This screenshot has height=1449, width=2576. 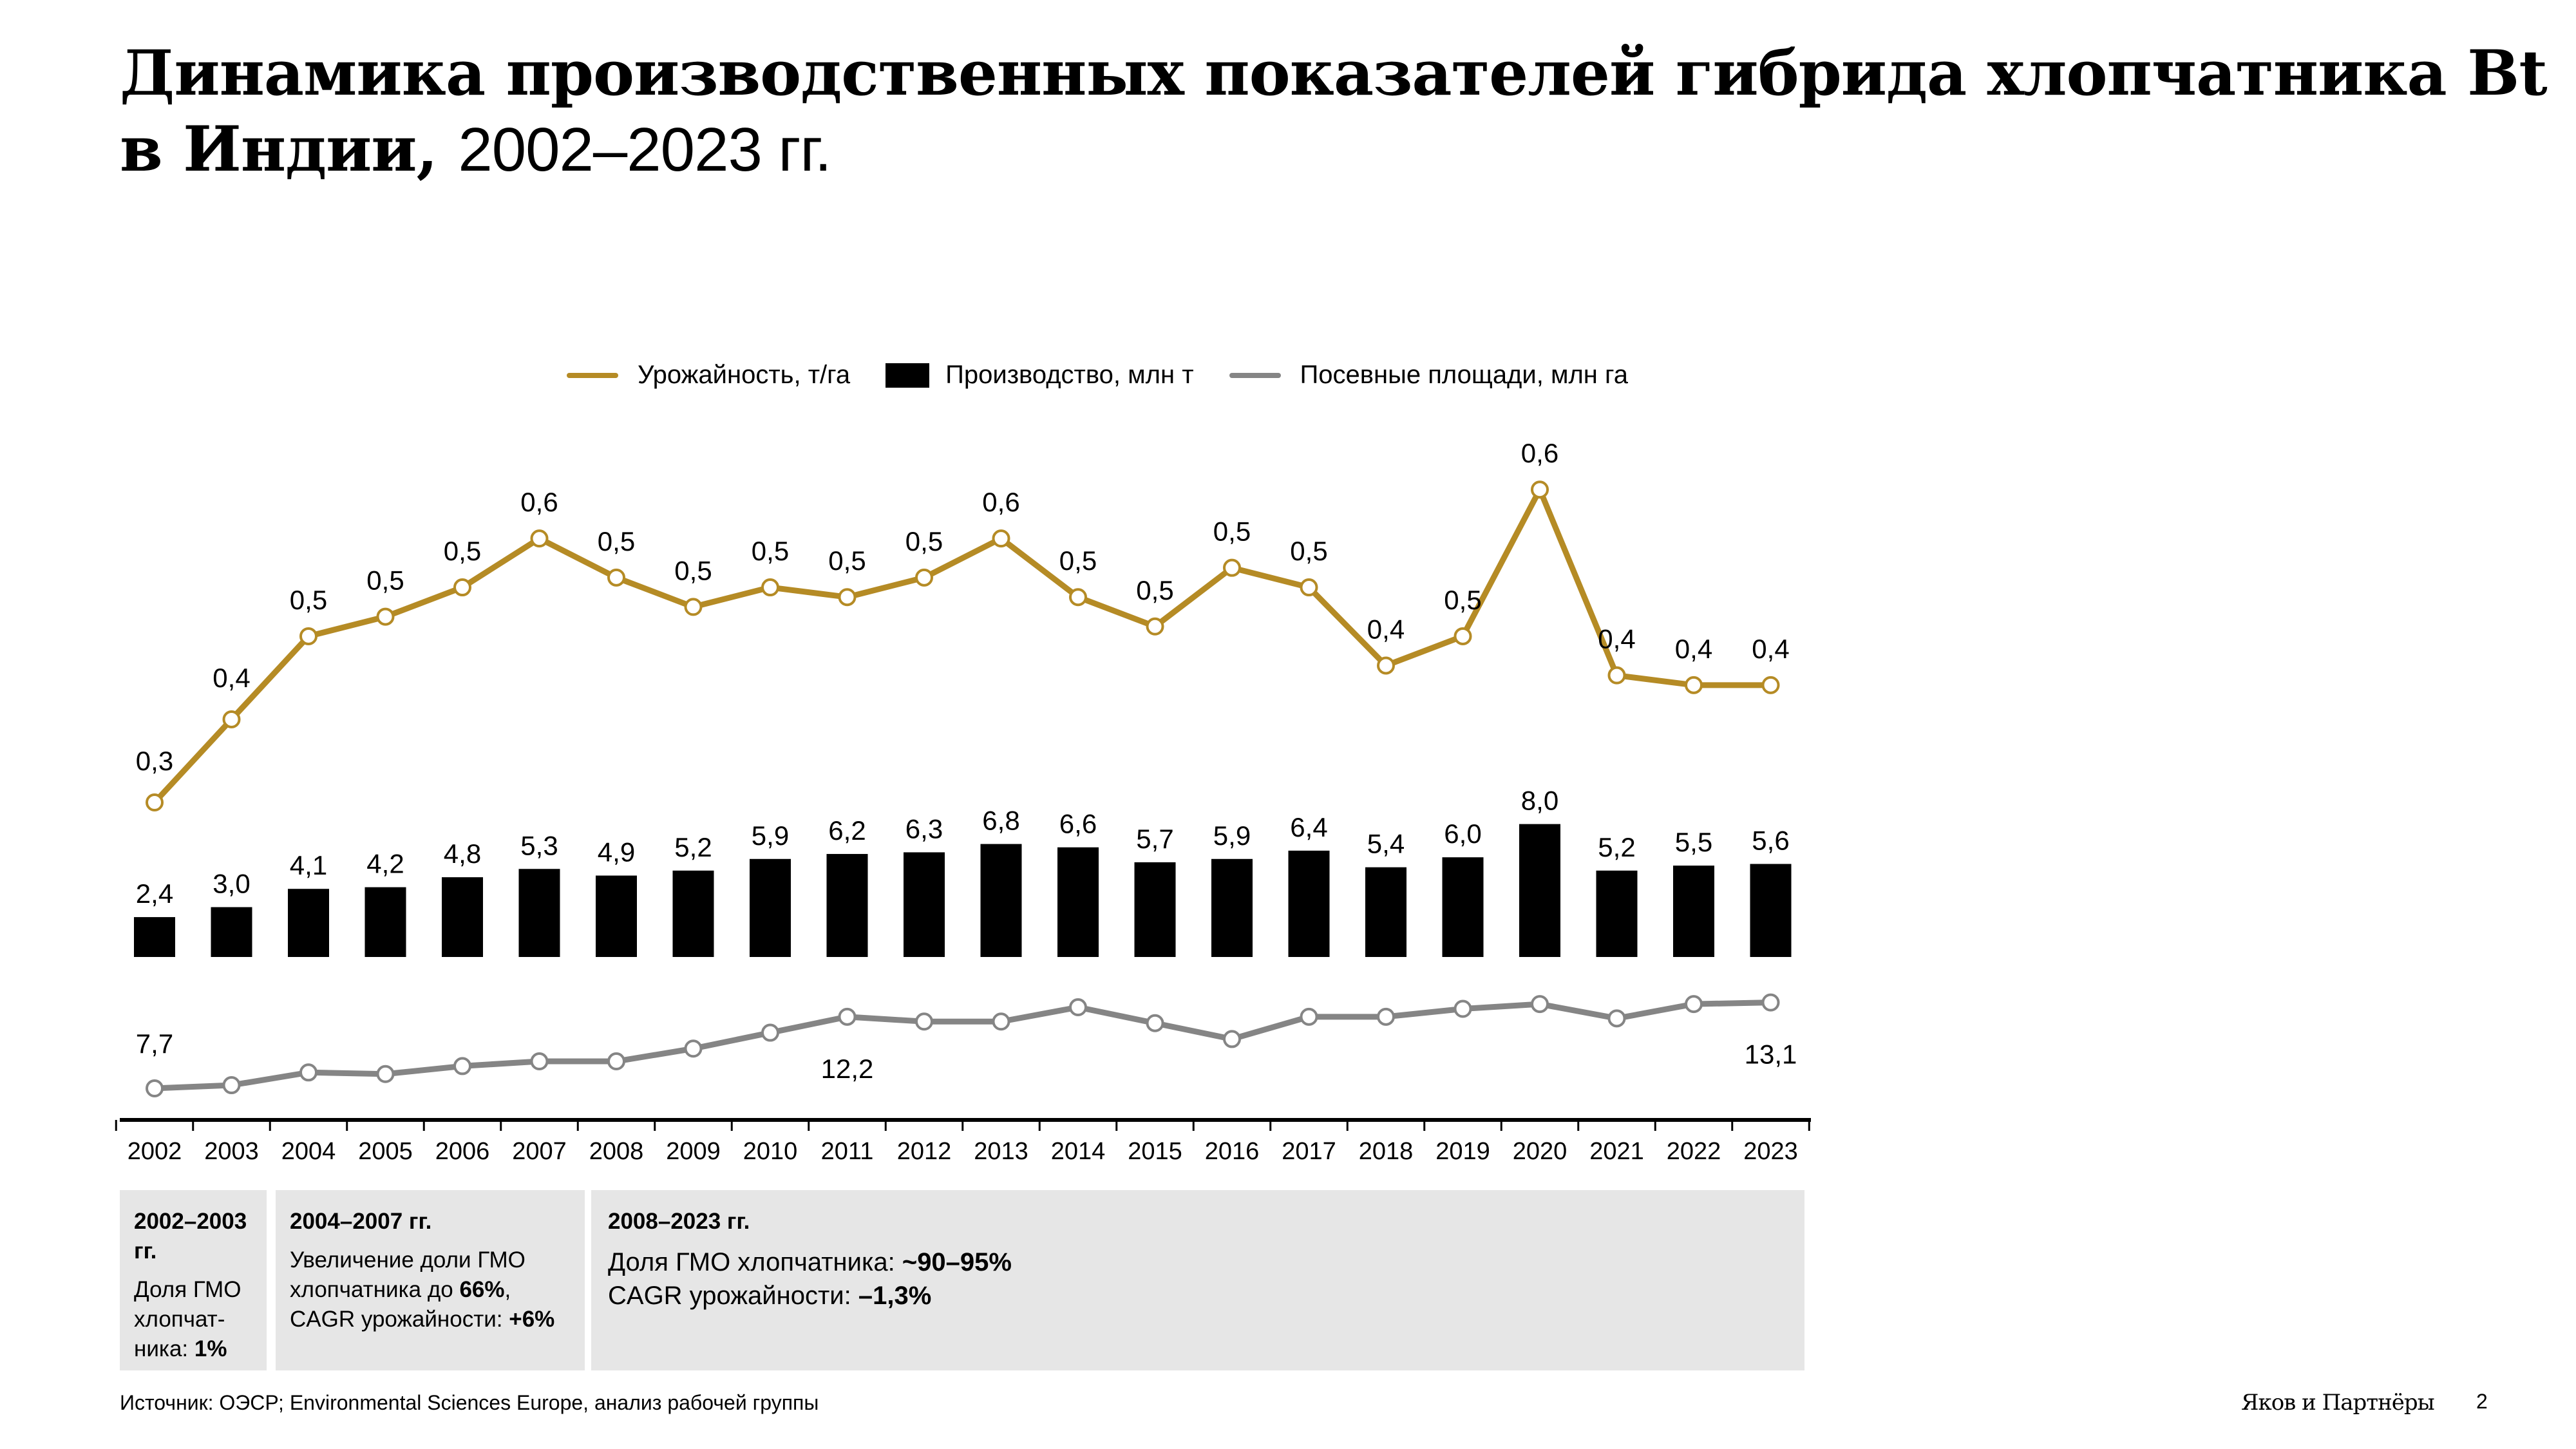 I want to click on x-tick-label: 2012, so click(x=924, y=1151).